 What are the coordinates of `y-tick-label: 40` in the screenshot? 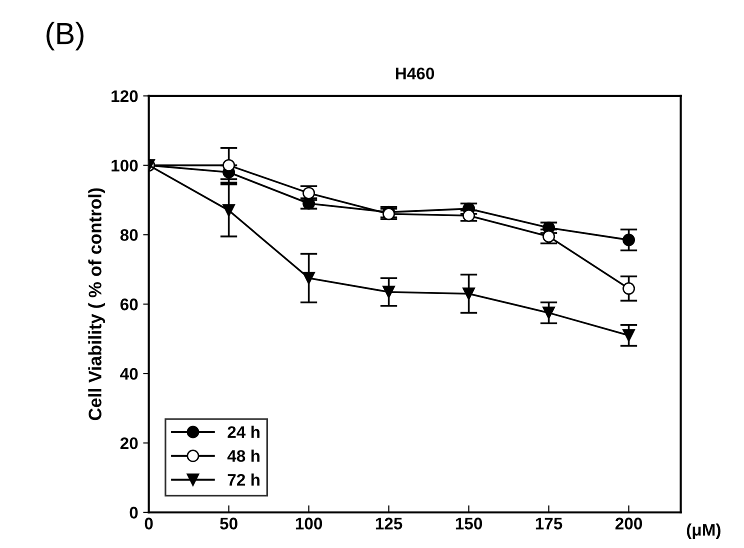 It's located at (129, 374).